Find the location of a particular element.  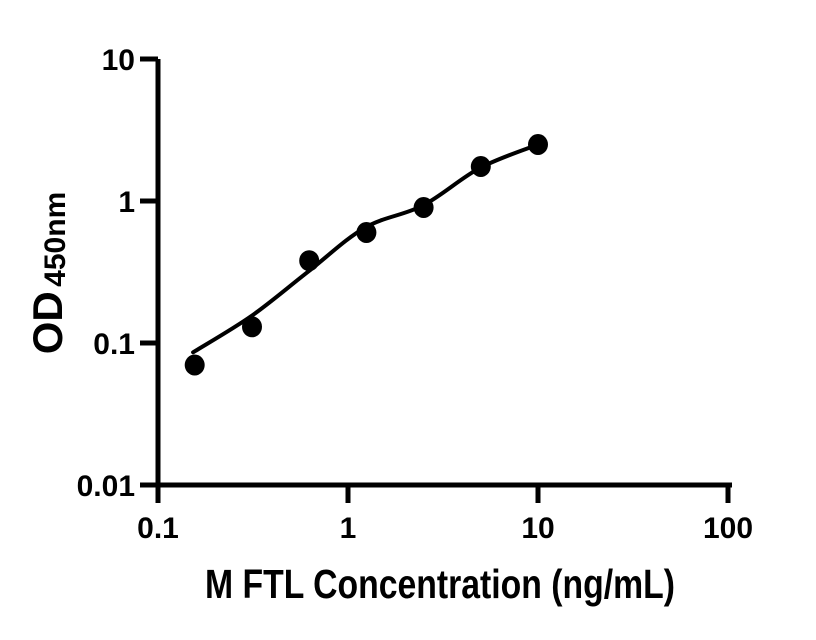

y-axis-title: OD 450nm is located at coordinates (48, 273).